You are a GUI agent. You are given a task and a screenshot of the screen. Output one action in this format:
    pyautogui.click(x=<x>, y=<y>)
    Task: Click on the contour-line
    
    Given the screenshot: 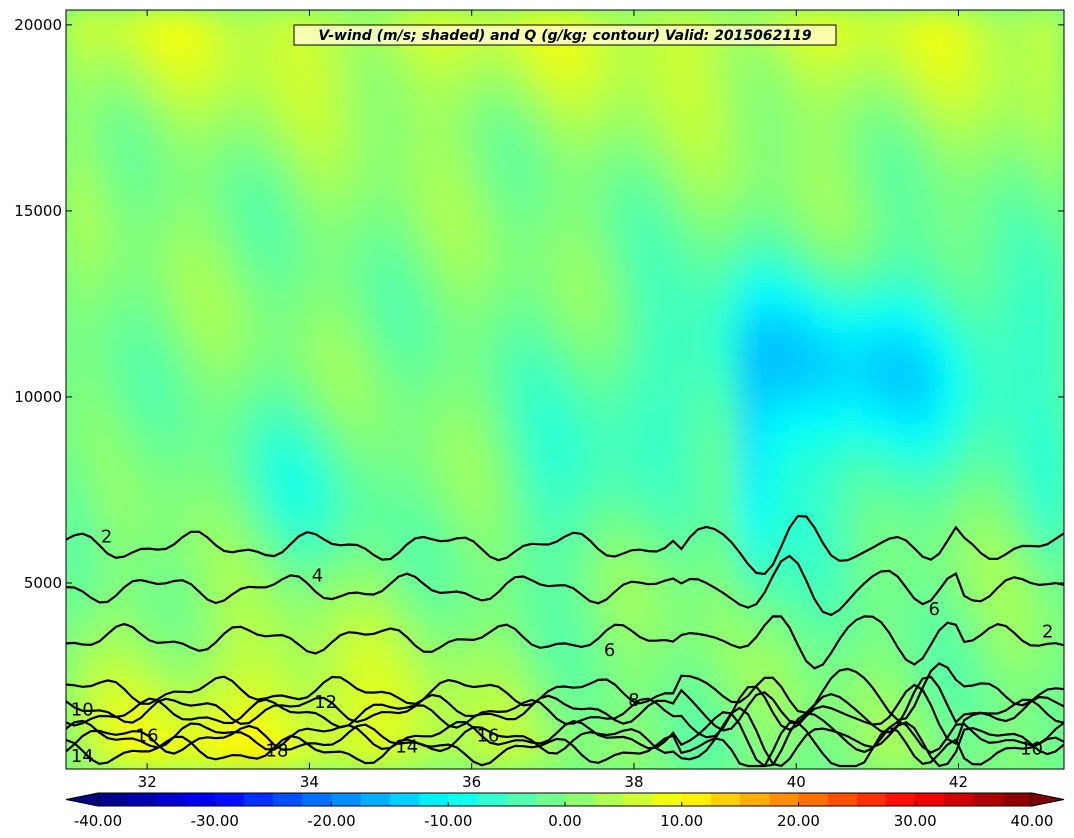 What is the action you would take?
    pyautogui.click(x=565, y=737)
    